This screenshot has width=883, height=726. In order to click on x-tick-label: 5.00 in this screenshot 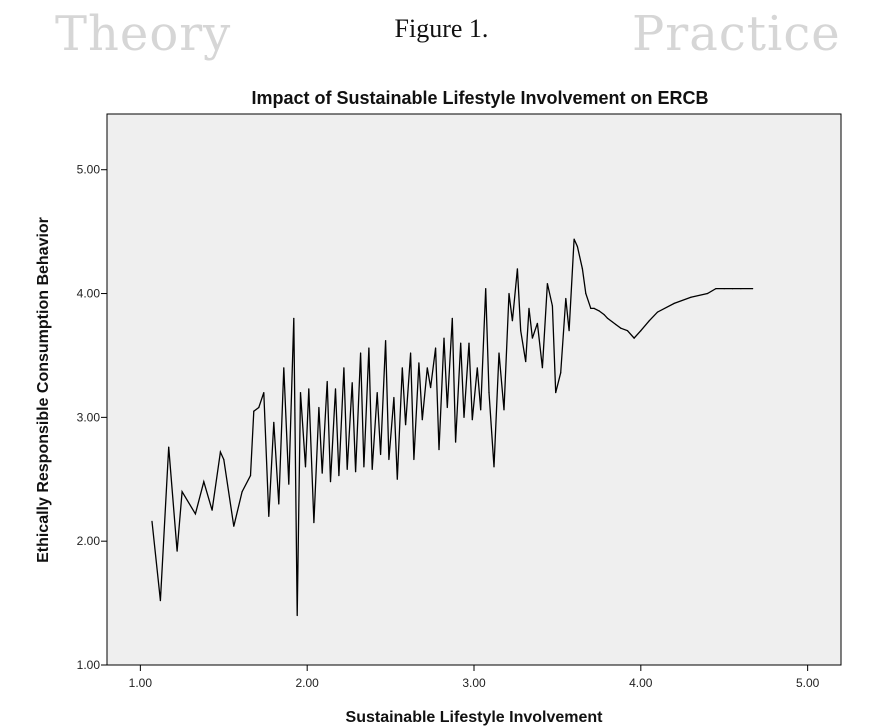, I will do `click(808, 683)`.